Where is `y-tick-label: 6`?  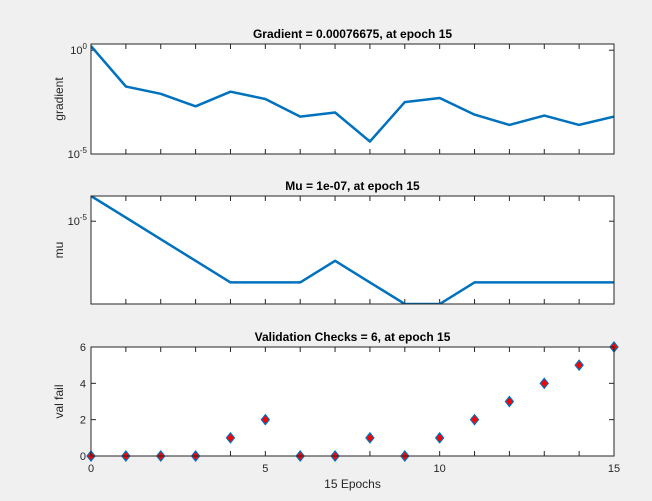 y-tick-label: 6 is located at coordinates (83, 348).